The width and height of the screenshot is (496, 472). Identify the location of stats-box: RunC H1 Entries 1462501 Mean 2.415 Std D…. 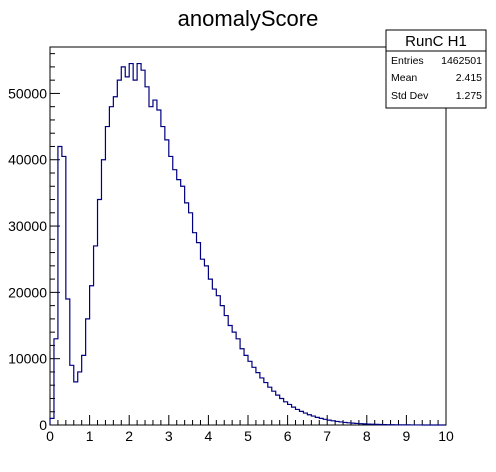
(436, 69).